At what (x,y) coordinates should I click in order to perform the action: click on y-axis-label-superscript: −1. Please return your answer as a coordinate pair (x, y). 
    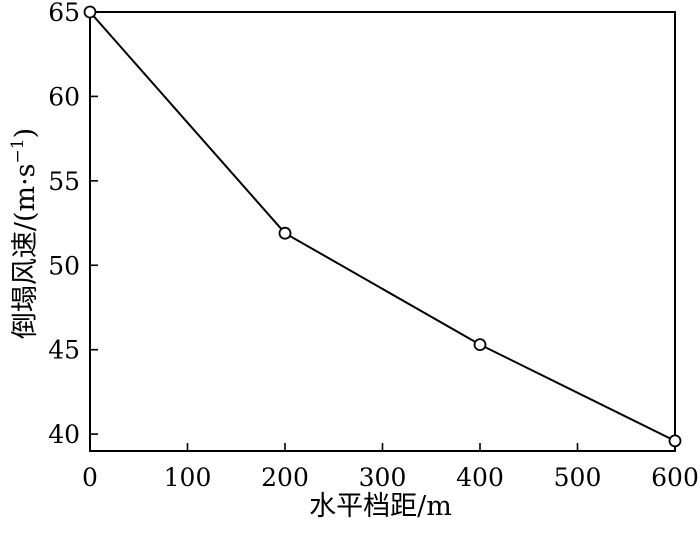
    Looking at the image, I should click on (18, 150).